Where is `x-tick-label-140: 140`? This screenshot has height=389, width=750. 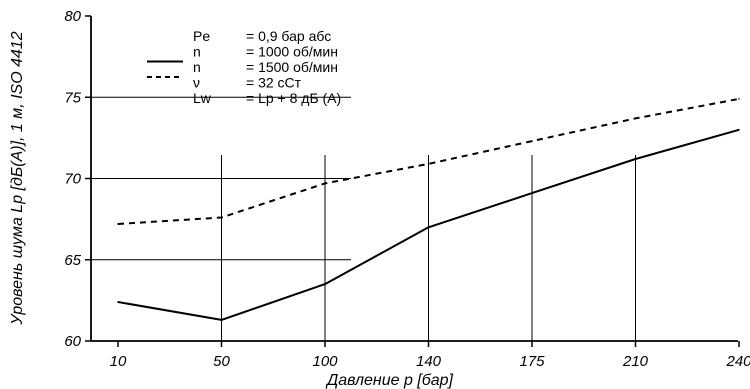
x-tick-label-140: 140 is located at coordinates (429, 361).